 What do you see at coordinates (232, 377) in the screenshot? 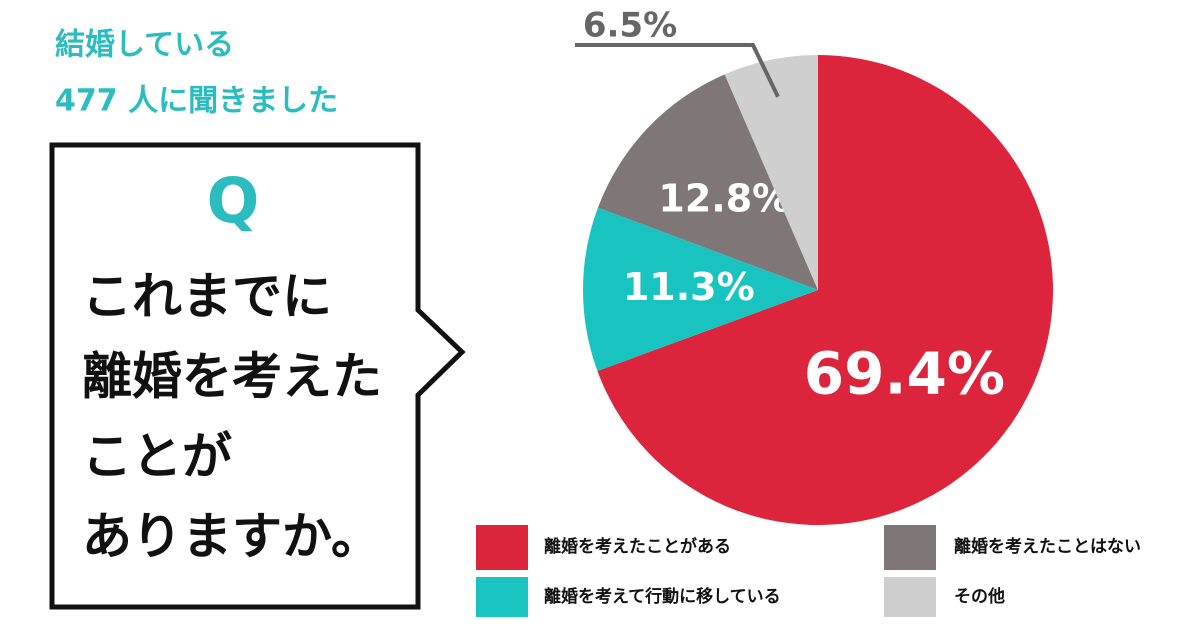
I see `question-line: 離婚を考えた` at bounding box center [232, 377].